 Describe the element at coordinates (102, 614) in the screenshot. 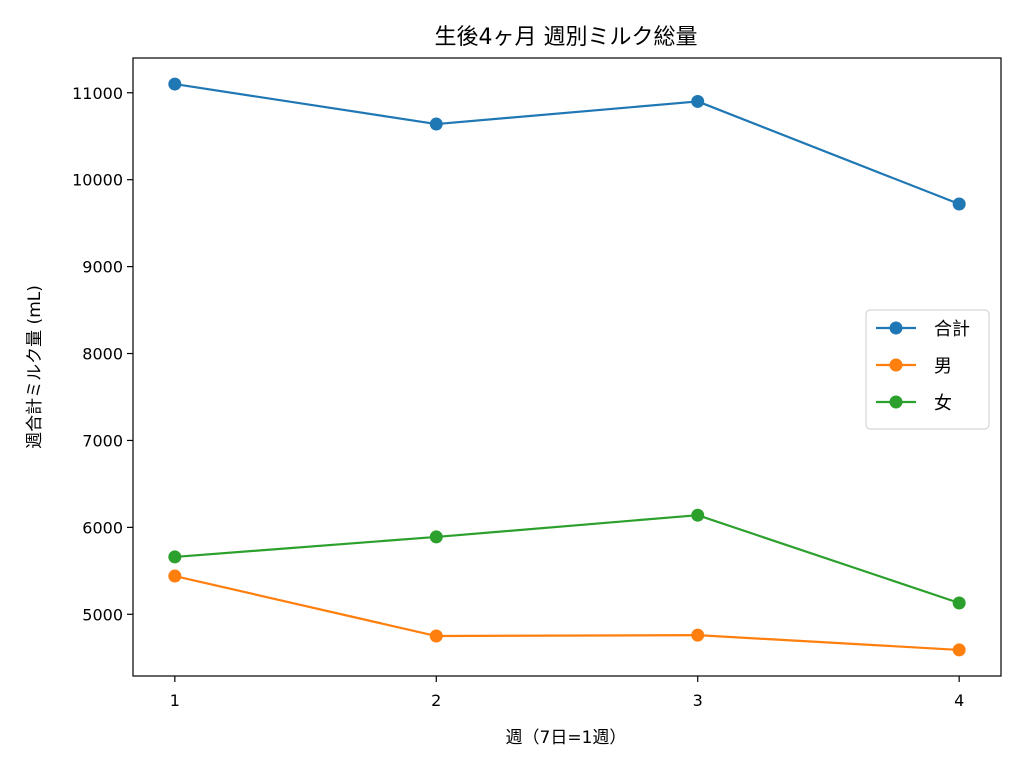

I see `y-tick-label: 5000` at that location.